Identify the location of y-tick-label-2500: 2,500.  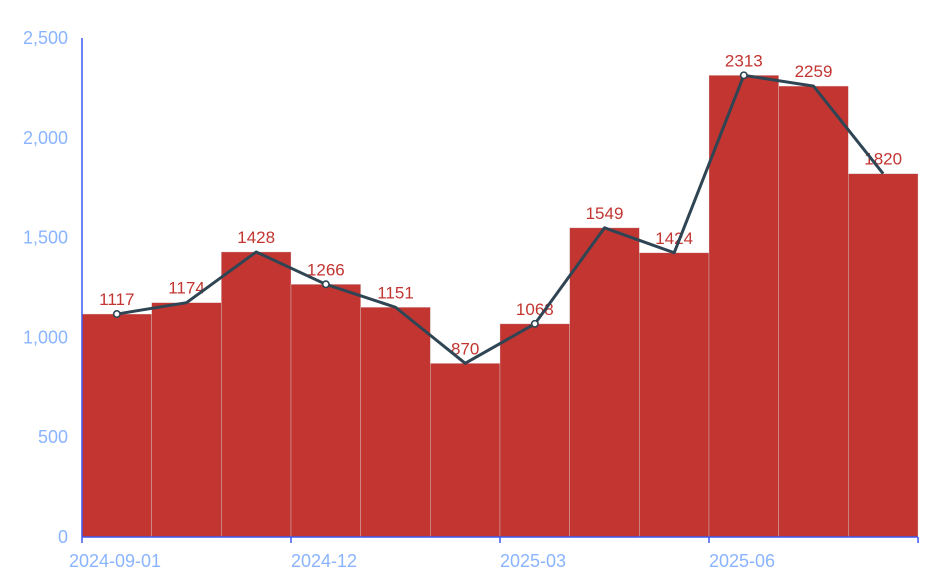
(45, 38).